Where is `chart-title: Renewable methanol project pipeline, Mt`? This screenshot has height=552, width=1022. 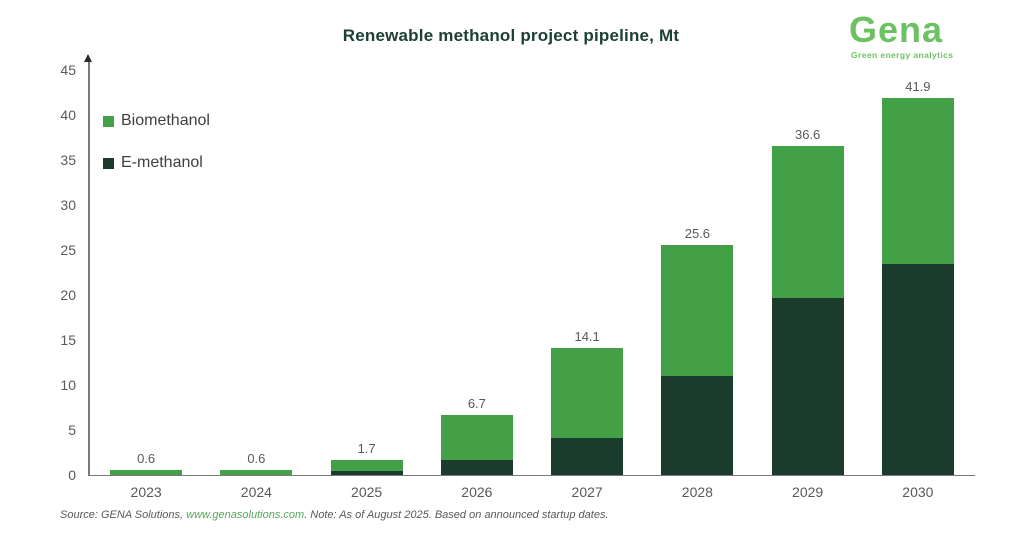
chart-title: Renewable methanol project pipeline, Mt is located at coordinates (511, 35).